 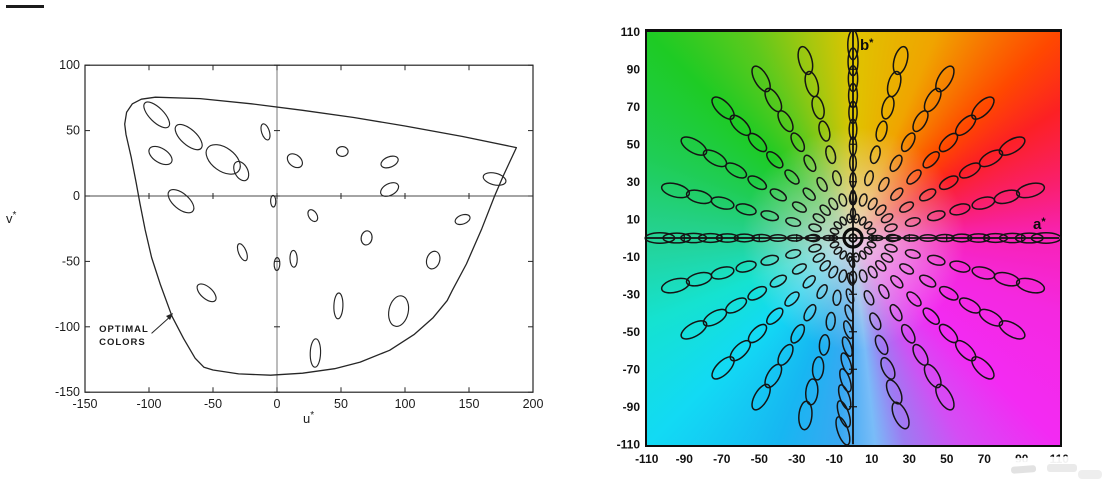 What do you see at coordinates (647, 459) in the screenshot?
I see `x-tick-label: -110` at bounding box center [647, 459].